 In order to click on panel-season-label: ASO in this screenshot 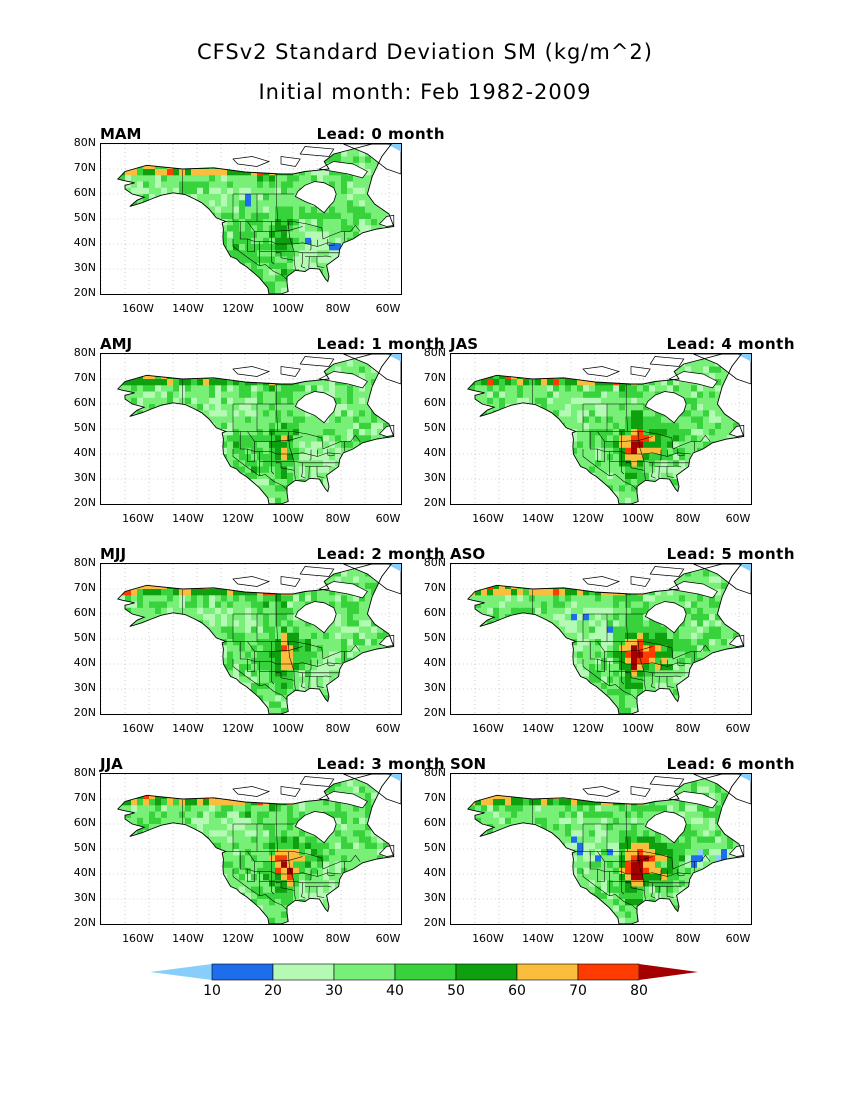, I will do `click(468, 554)`.